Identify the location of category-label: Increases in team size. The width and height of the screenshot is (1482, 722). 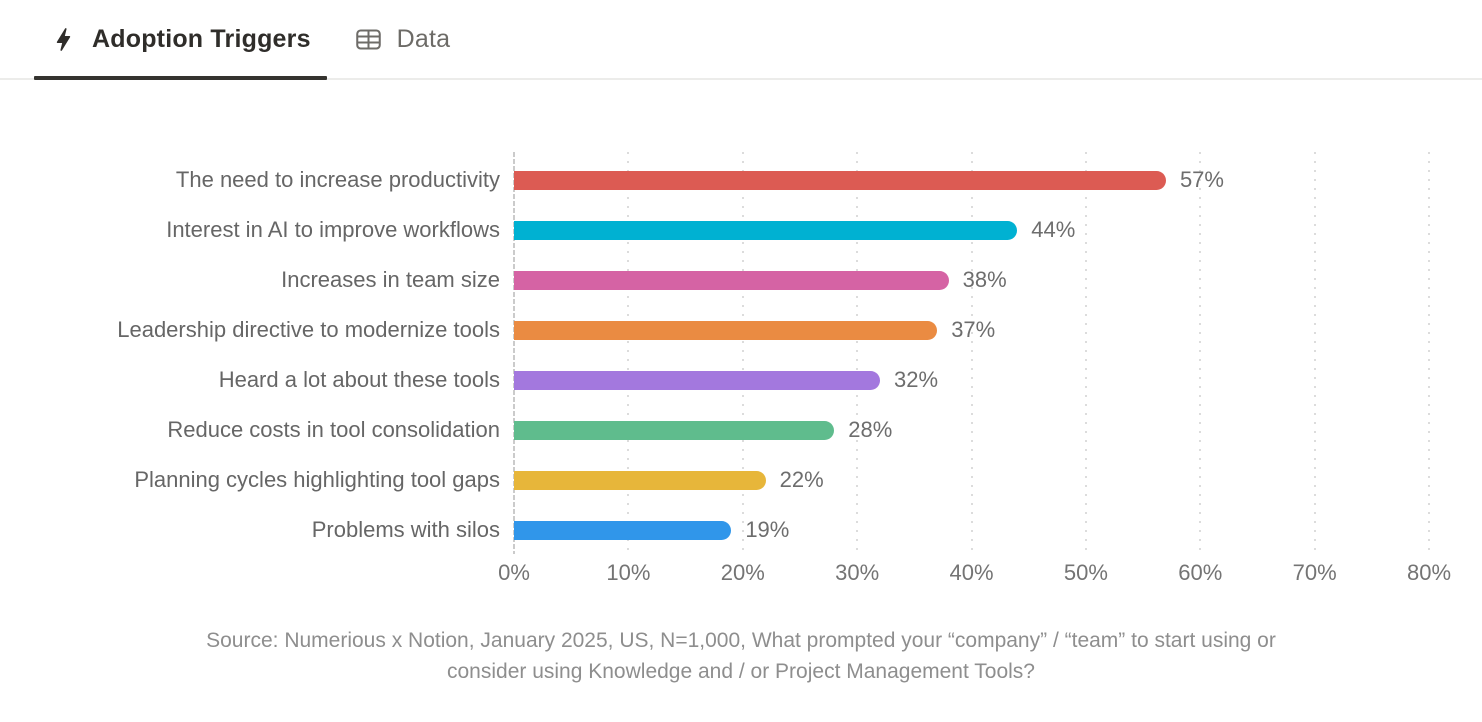
(390, 279).